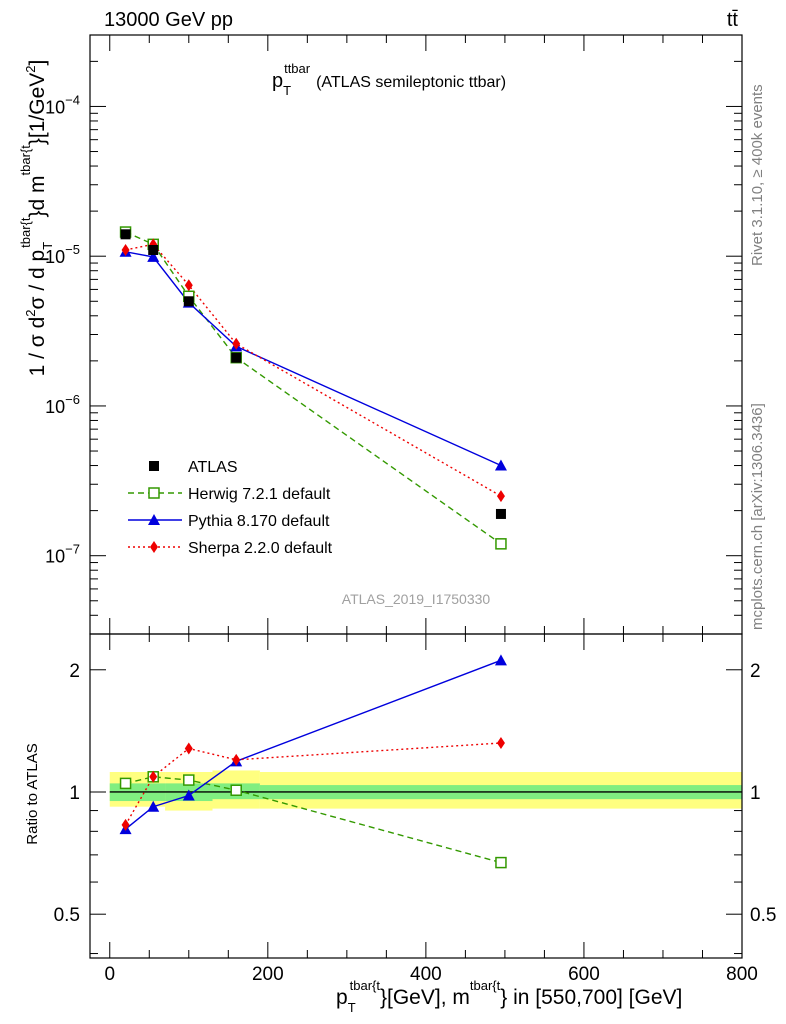 The width and height of the screenshot is (786, 1024). What do you see at coordinates (584, 974) in the screenshot?
I see `x-tick-label: 600` at bounding box center [584, 974].